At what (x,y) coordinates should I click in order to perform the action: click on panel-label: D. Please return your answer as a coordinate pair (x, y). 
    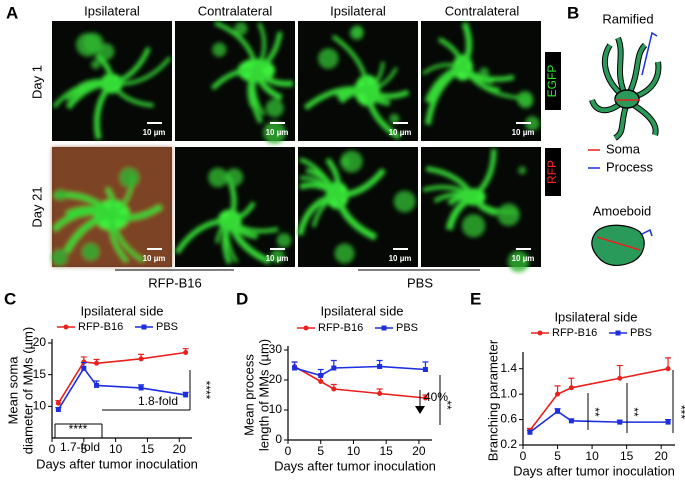
    Looking at the image, I should click on (242, 298).